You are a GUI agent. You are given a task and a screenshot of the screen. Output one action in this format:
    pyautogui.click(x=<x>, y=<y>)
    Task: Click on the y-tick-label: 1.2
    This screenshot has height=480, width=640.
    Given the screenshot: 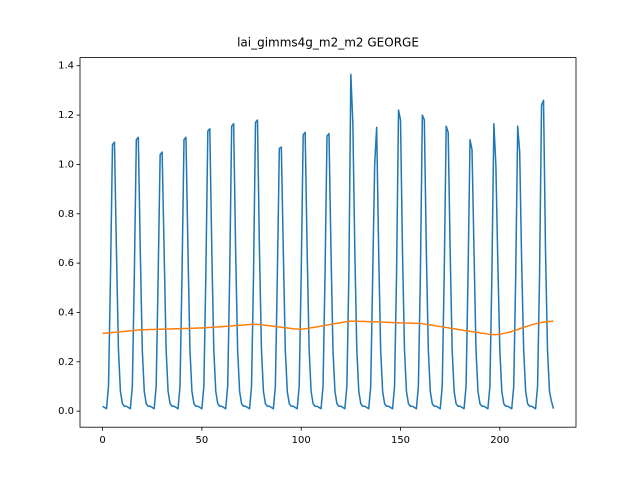 What is the action you would take?
    pyautogui.click(x=66, y=115)
    